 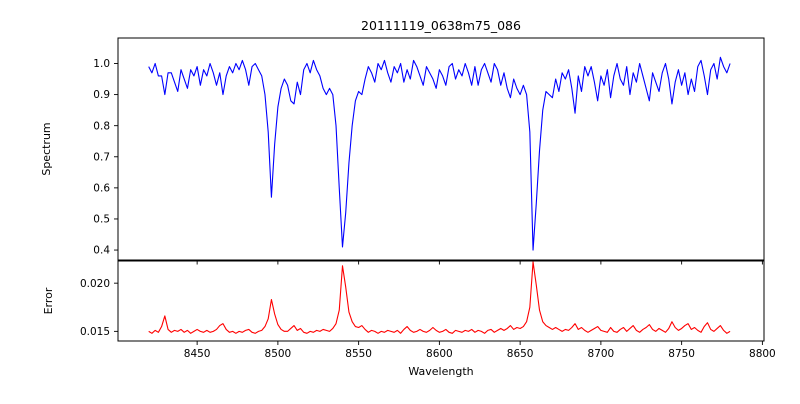 What do you see at coordinates (101, 95) in the screenshot?
I see `spectrum-y-tick-label: 0.9` at bounding box center [101, 95].